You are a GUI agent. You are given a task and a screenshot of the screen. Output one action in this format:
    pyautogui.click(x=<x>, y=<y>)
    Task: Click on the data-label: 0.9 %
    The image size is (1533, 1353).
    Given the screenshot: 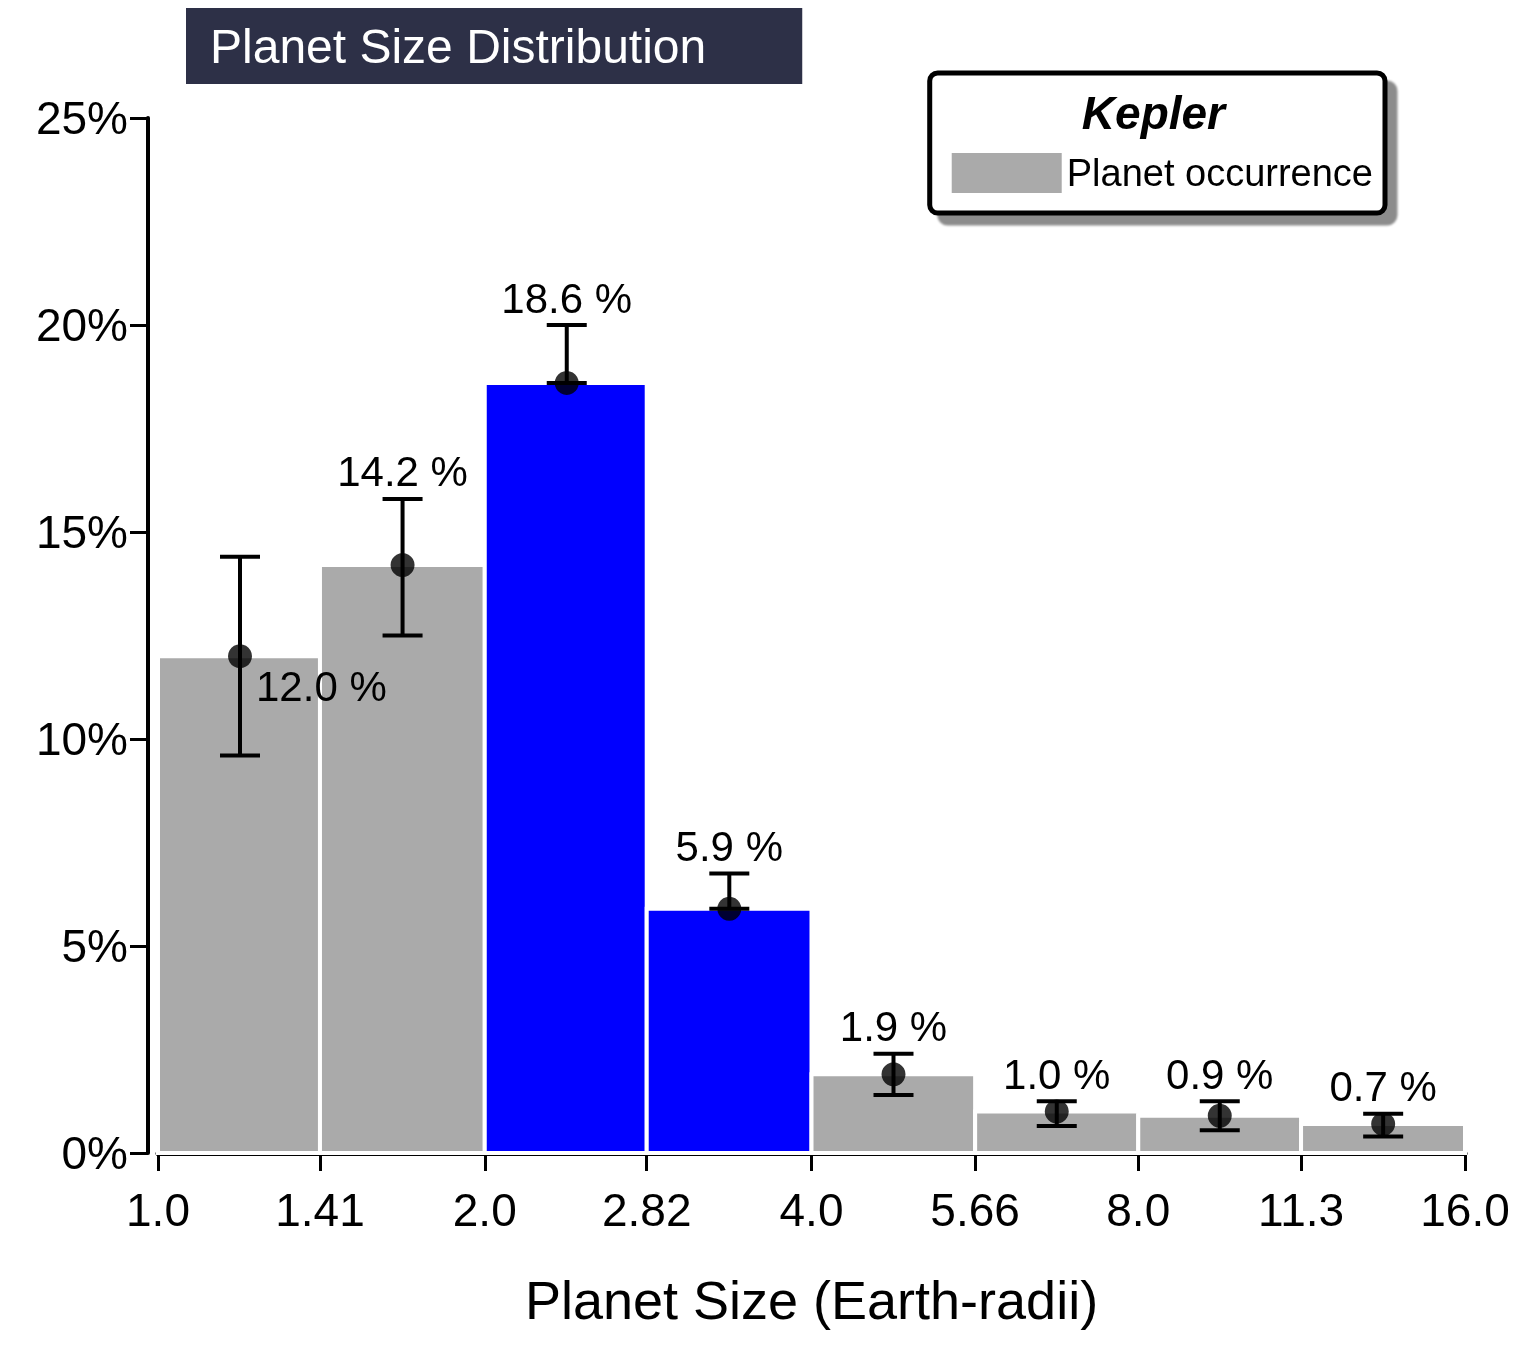 What is the action you would take?
    pyautogui.click(x=1220, y=1074)
    